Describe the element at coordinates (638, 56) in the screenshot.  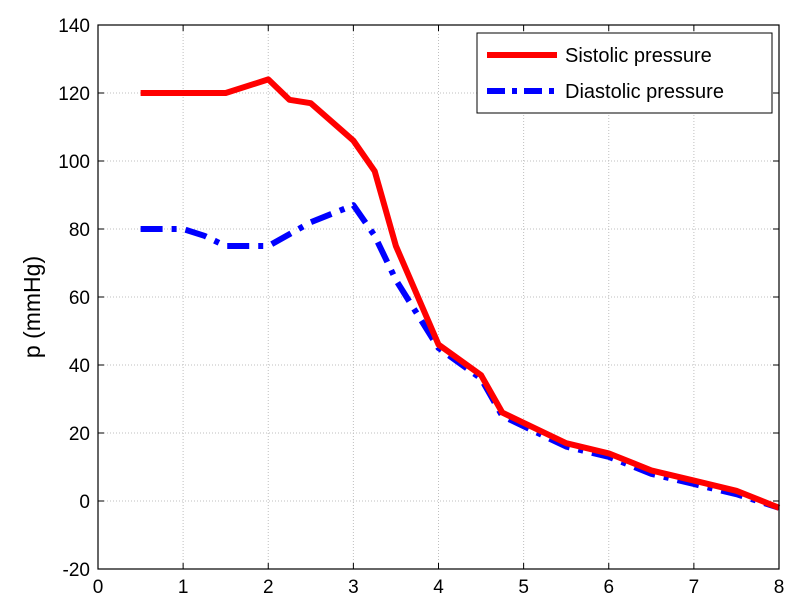
I see `legend-label-sistolic: Sistolic pressure` at that location.